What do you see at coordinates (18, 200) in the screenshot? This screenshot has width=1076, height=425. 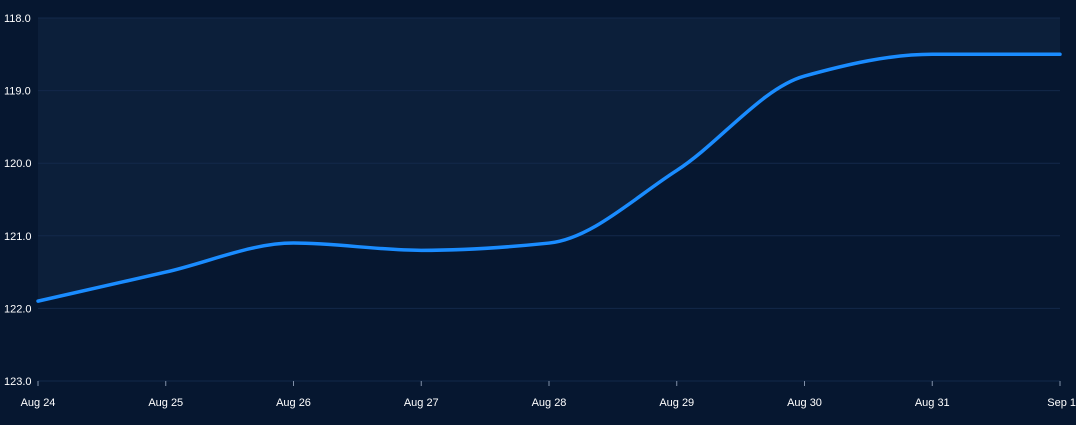 I see `y-axis-ticks: 118.0 119.0 120.0 121.0 122.0 123.0` at bounding box center [18, 200].